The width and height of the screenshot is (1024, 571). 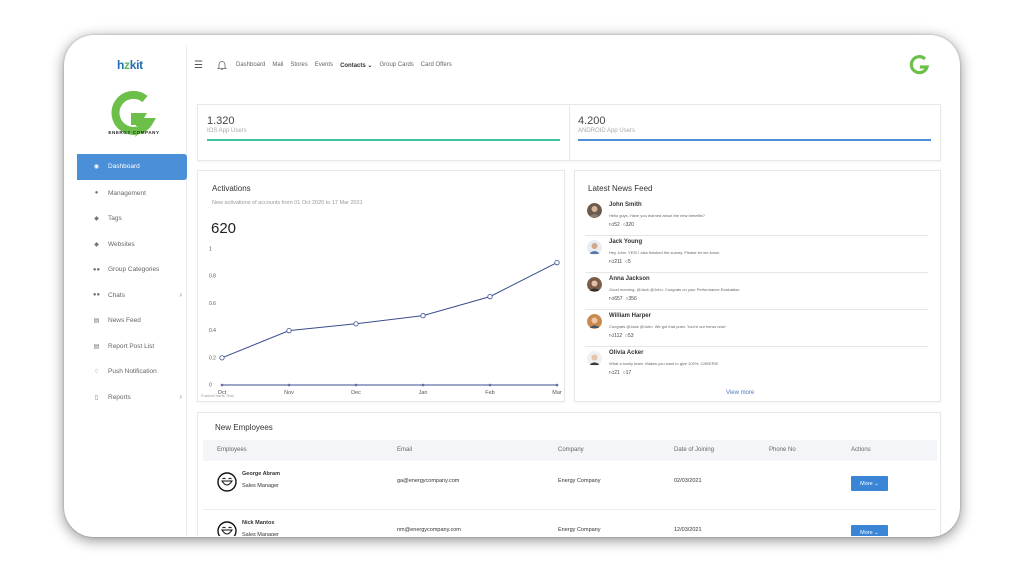 What do you see at coordinates (626, 353) in the screenshot?
I see `feed-author: Olivia Acker` at bounding box center [626, 353].